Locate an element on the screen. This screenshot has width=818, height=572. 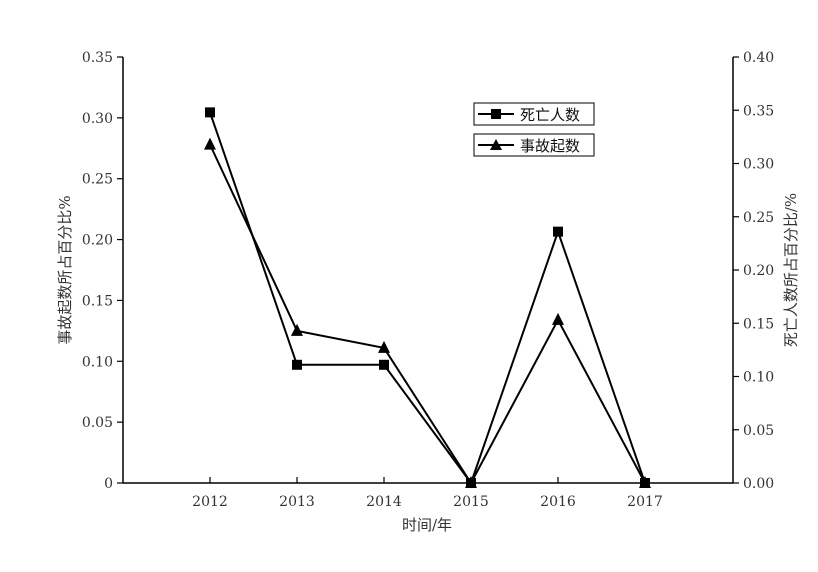
x-tick-label: 2014 is located at coordinates (384, 502).